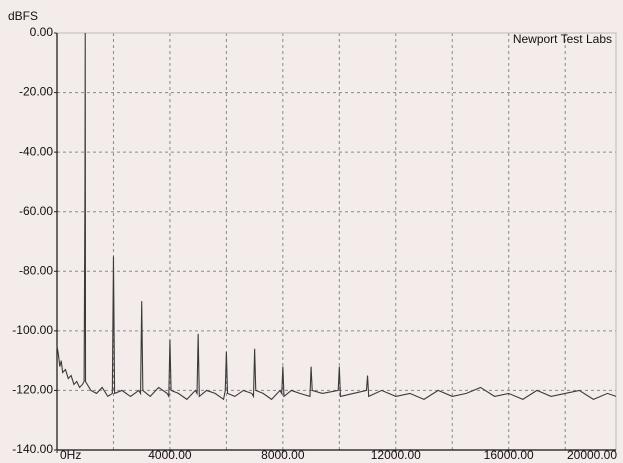 The image size is (623, 463). Describe the element at coordinates (23, 16) in the screenshot. I see `y-axis-label: dBFS` at that location.